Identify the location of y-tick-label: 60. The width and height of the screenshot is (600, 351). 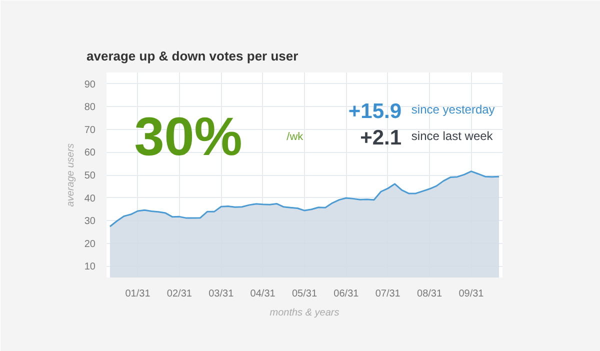
(90, 153).